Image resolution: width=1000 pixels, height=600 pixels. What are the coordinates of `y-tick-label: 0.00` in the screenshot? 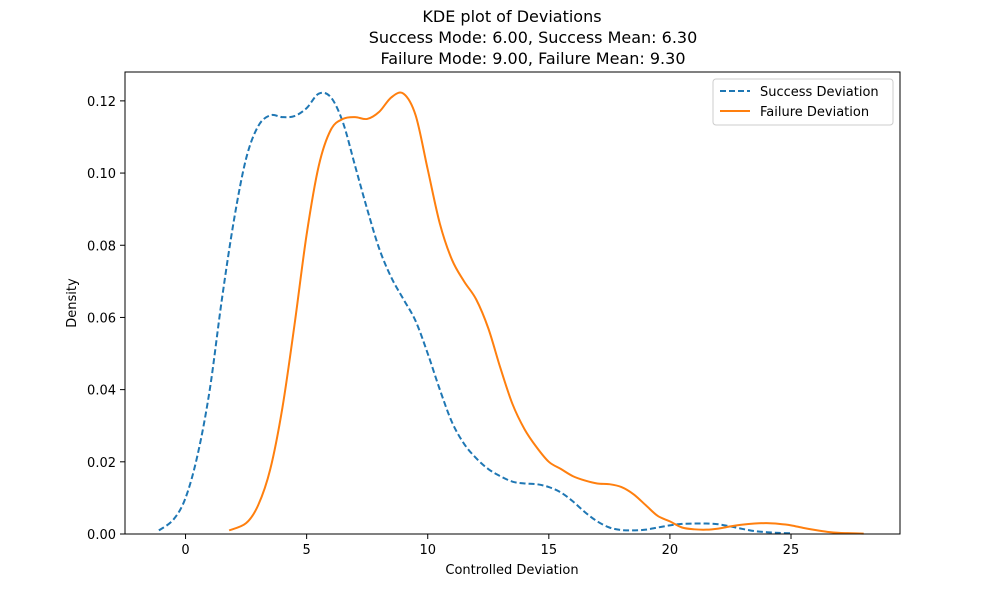 It's located at (101, 535).